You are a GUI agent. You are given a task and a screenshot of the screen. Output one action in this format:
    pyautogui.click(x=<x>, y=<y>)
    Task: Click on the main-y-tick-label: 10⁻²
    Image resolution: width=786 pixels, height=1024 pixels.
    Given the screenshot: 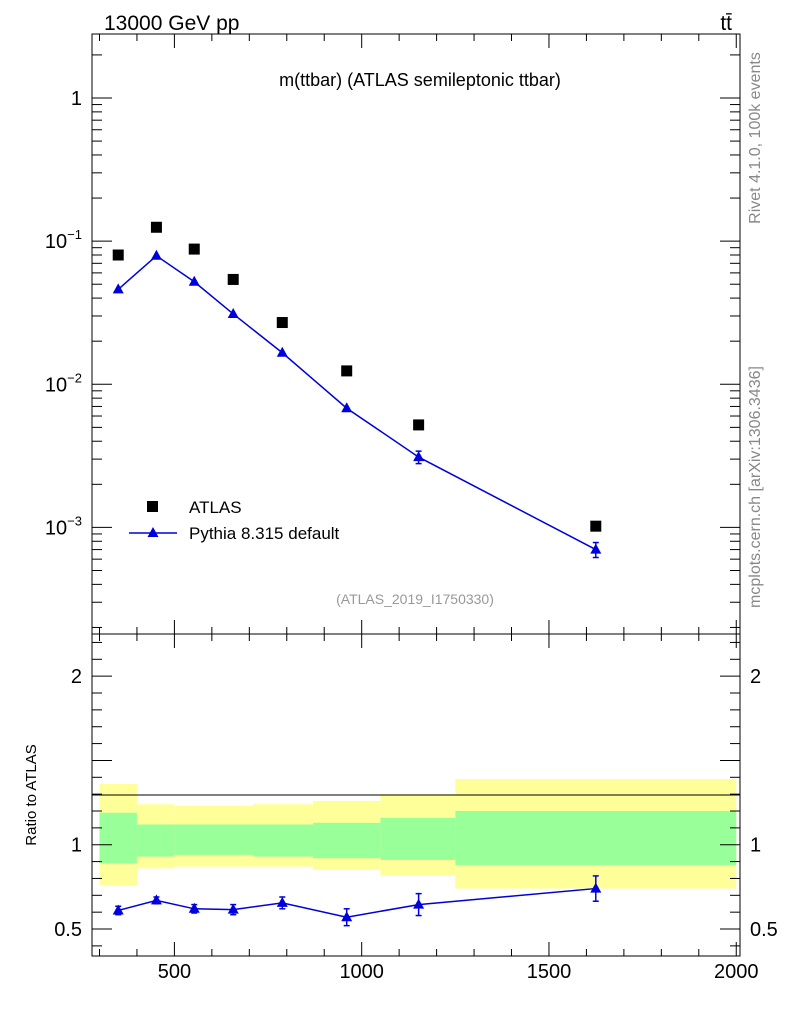 What is the action you would take?
    pyautogui.click(x=63, y=383)
    